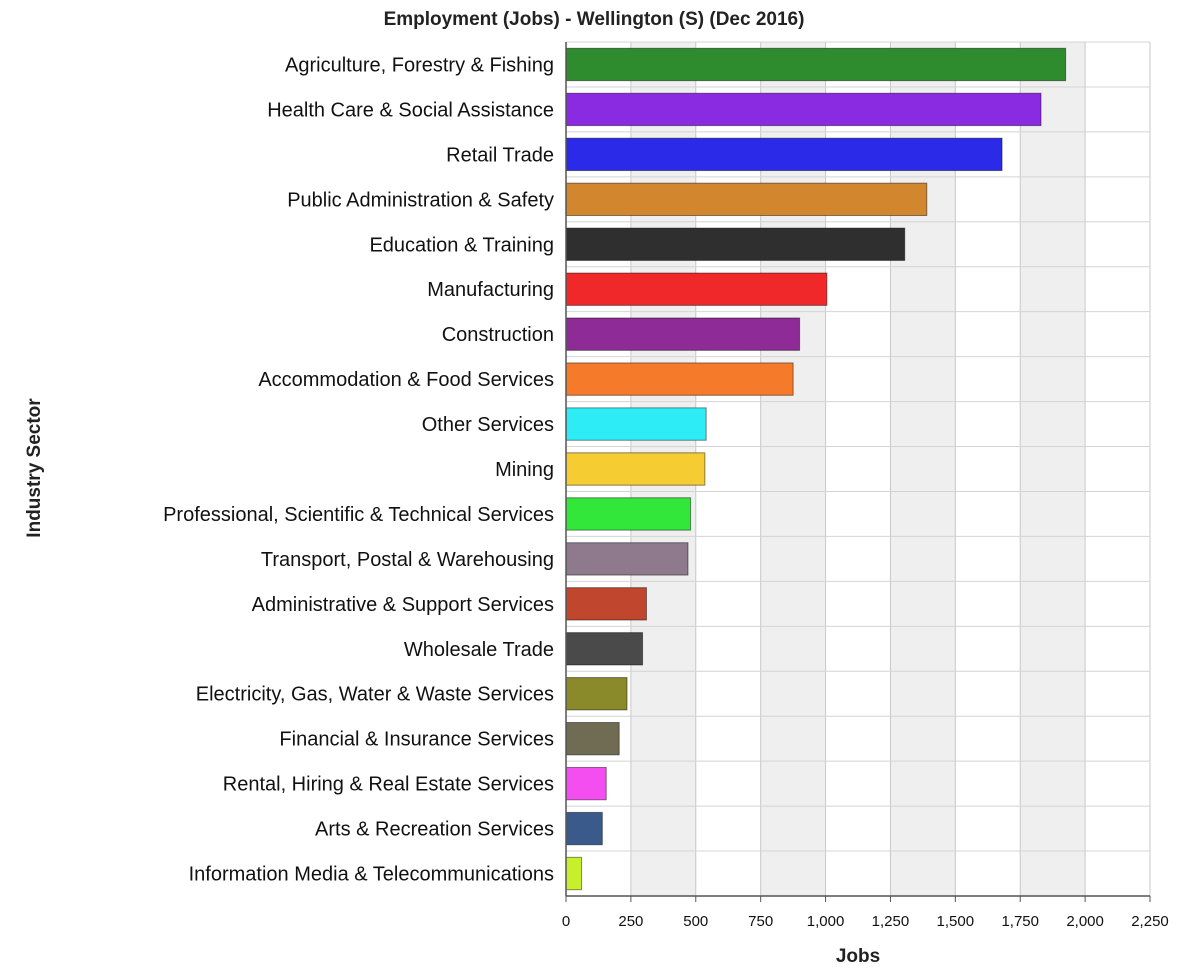 The image size is (1178, 969). I want to click on category-label: Rental, Hiring & Real Estate Services, so click(388, 785).